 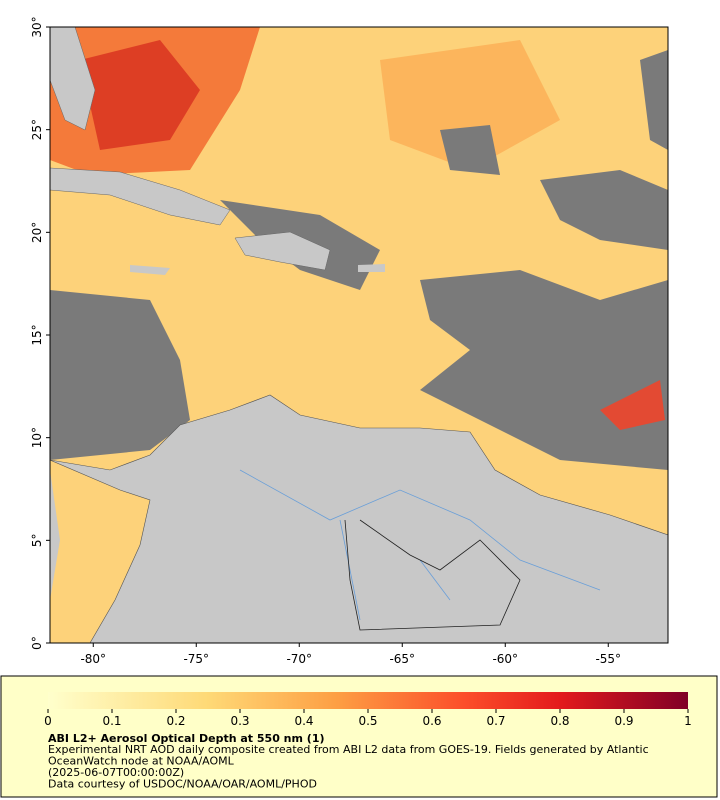 What do you see at coordinates (93, 659) in the screenshot?
I see `x-tick-label: -80°` at bounding box center [93, 659].